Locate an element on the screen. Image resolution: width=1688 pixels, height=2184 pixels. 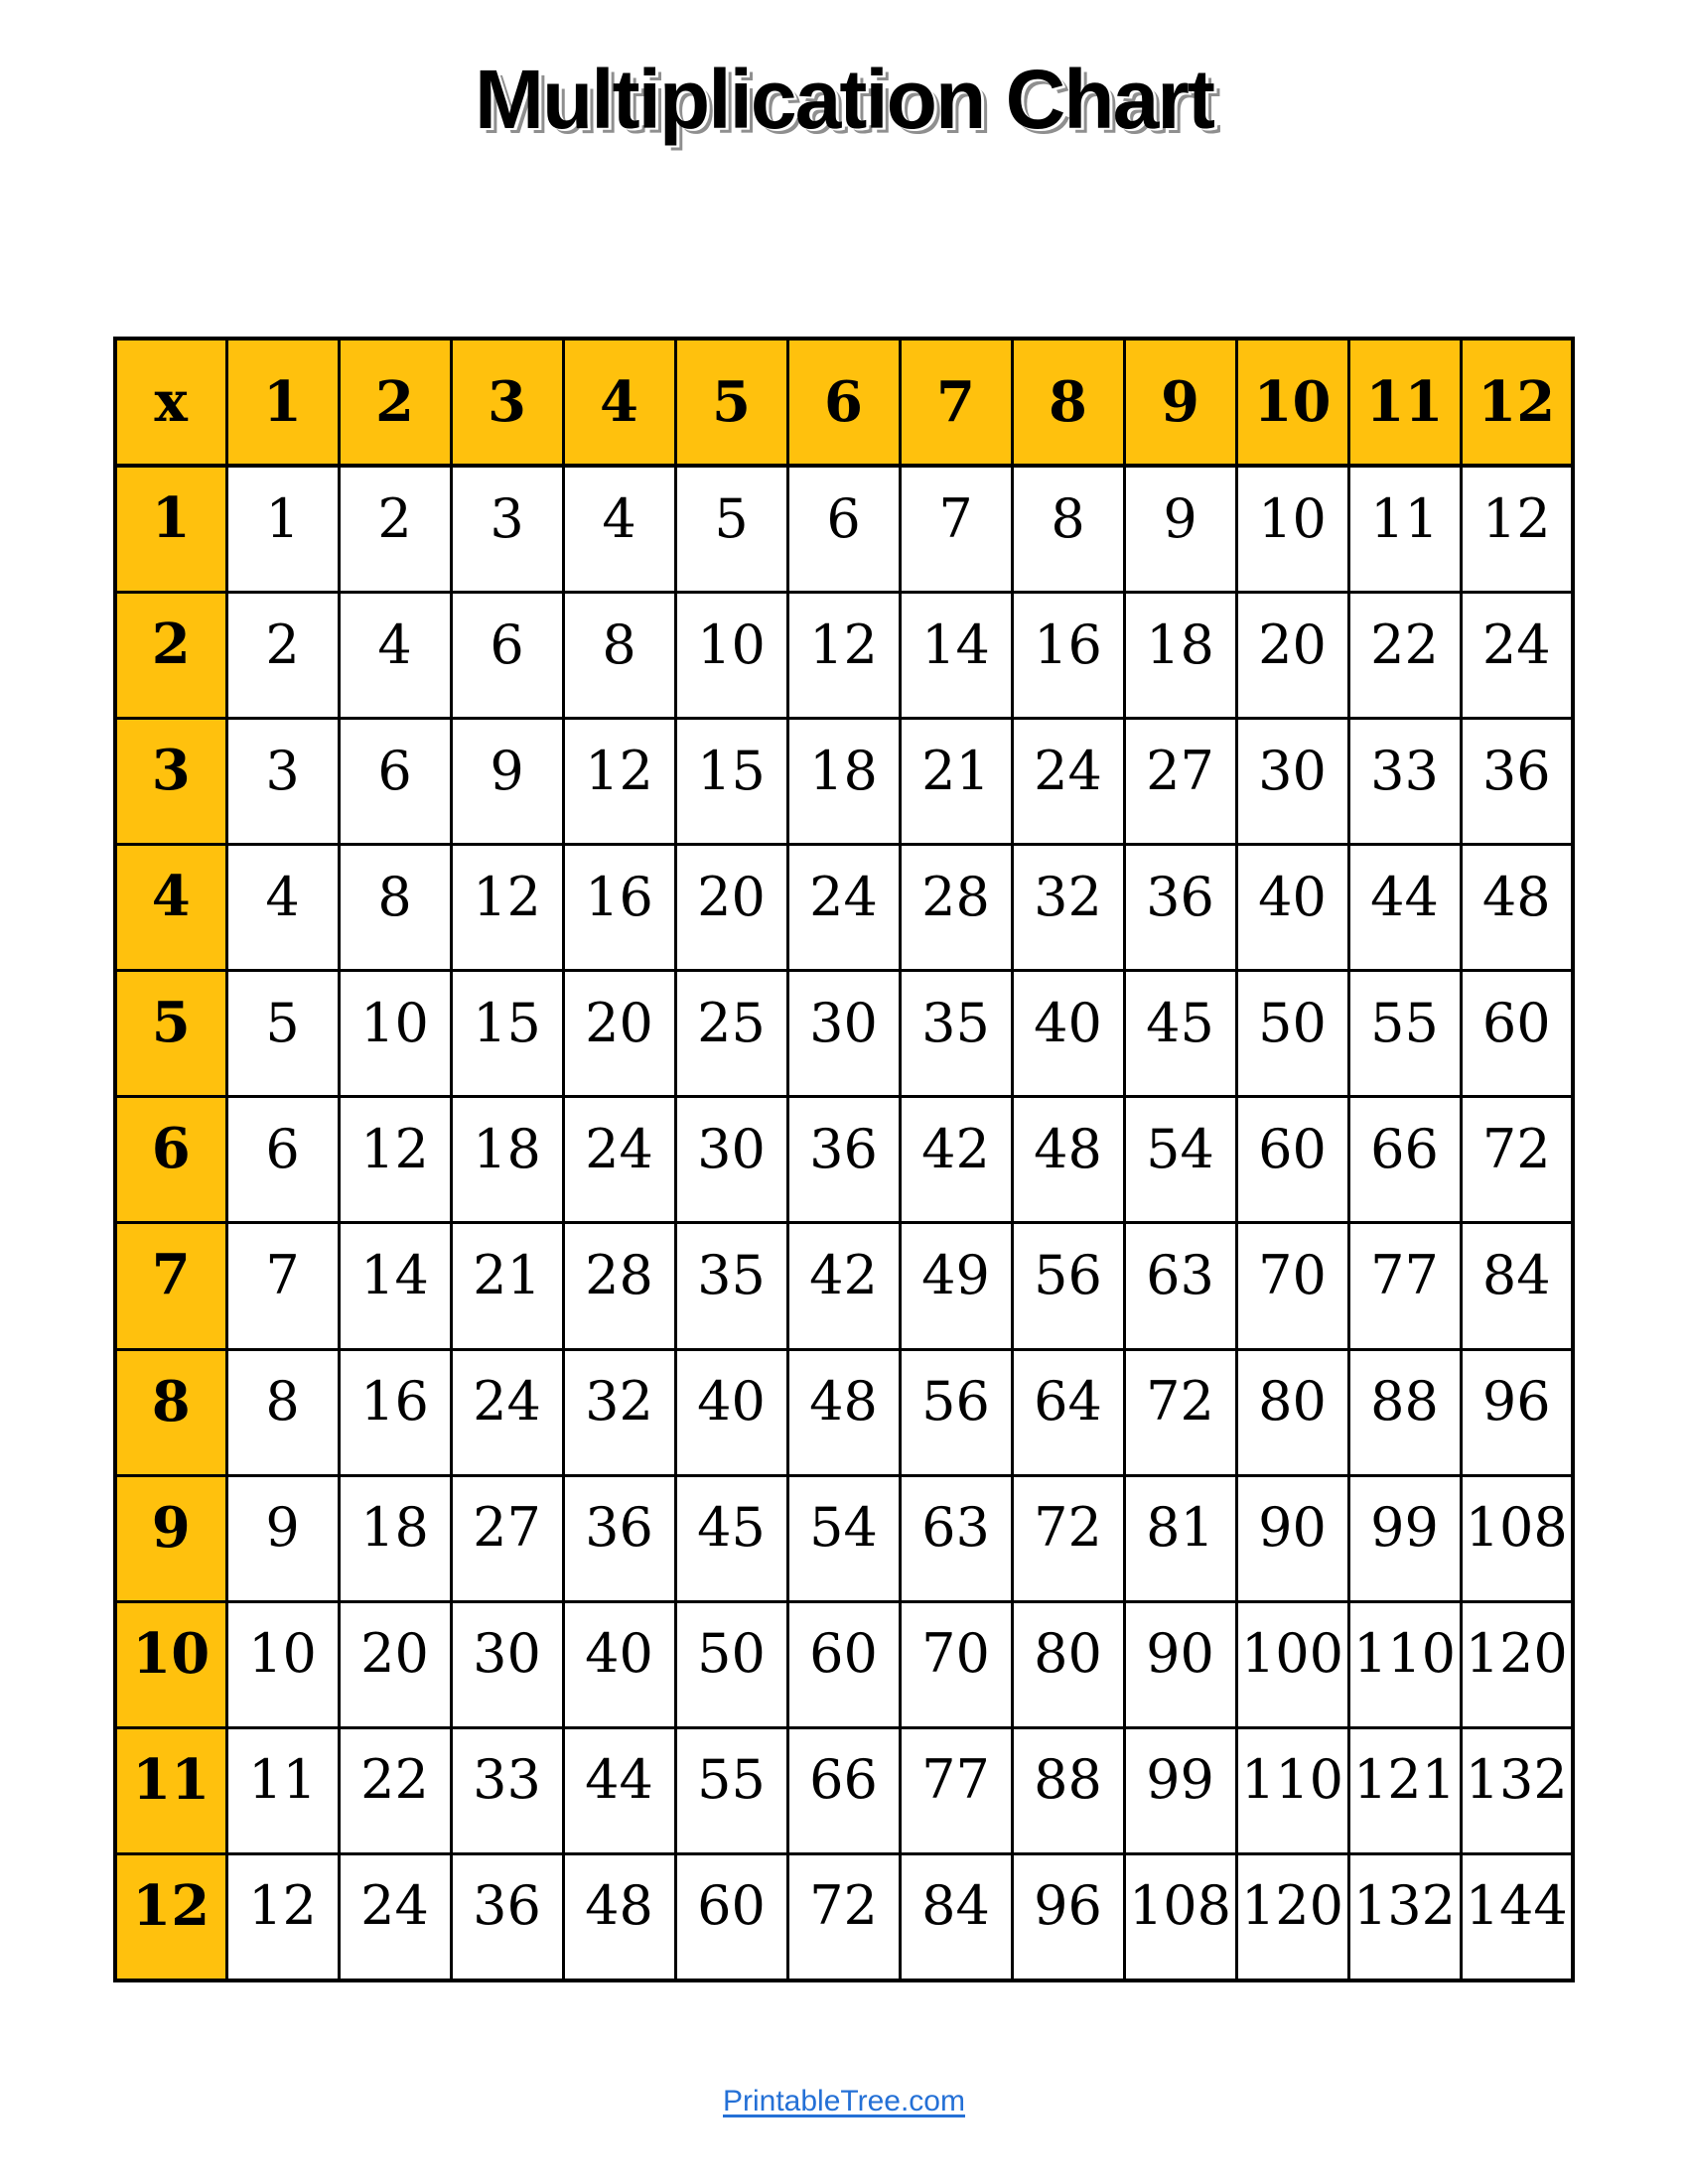
row-header: 5 is located at coordinates (170, 1034).